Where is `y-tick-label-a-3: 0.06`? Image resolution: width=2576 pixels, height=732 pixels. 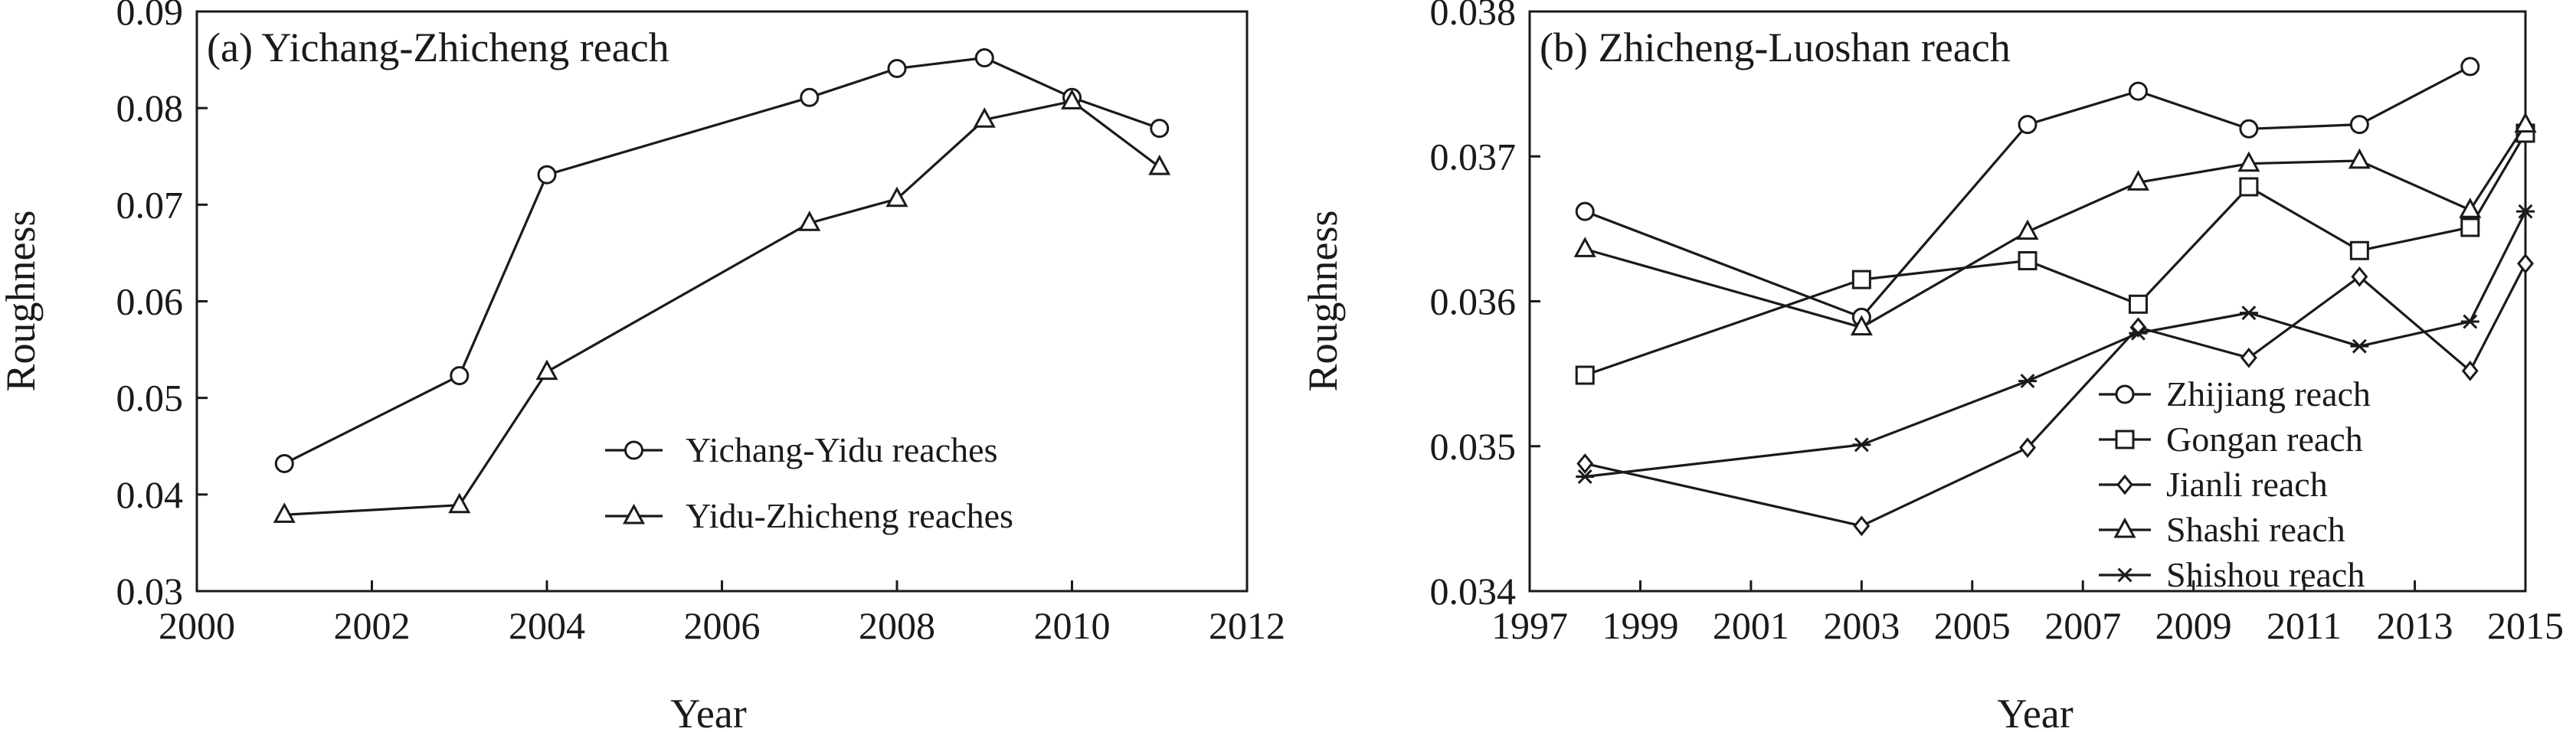
y-tick-label-a-3: 0.06 is located at coordinates (150, 301).